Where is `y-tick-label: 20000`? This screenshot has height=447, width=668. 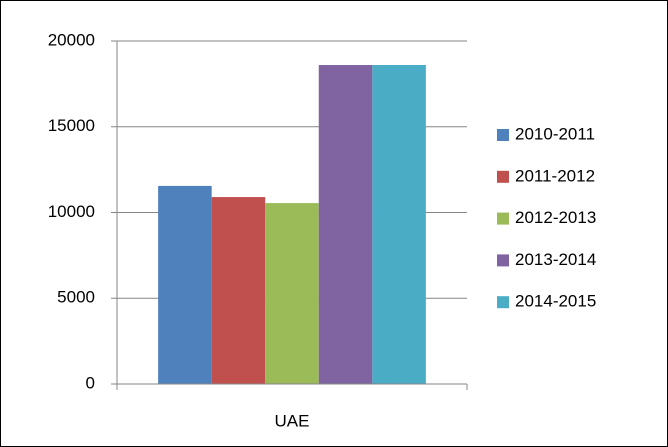
y-tick-label: 20000 is located at coordinates (71, 39).